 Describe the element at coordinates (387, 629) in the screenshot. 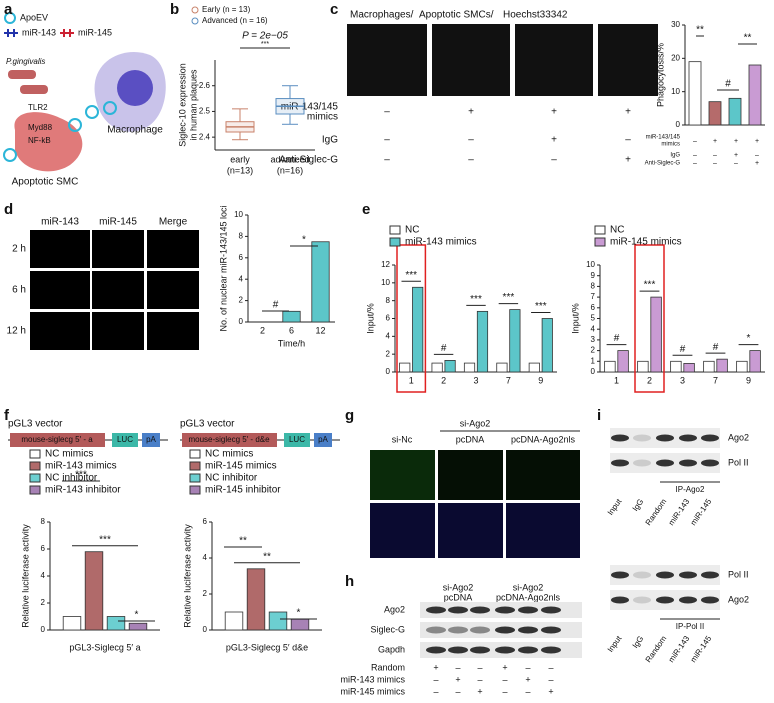

I see `label: Siglec-G` at that location.